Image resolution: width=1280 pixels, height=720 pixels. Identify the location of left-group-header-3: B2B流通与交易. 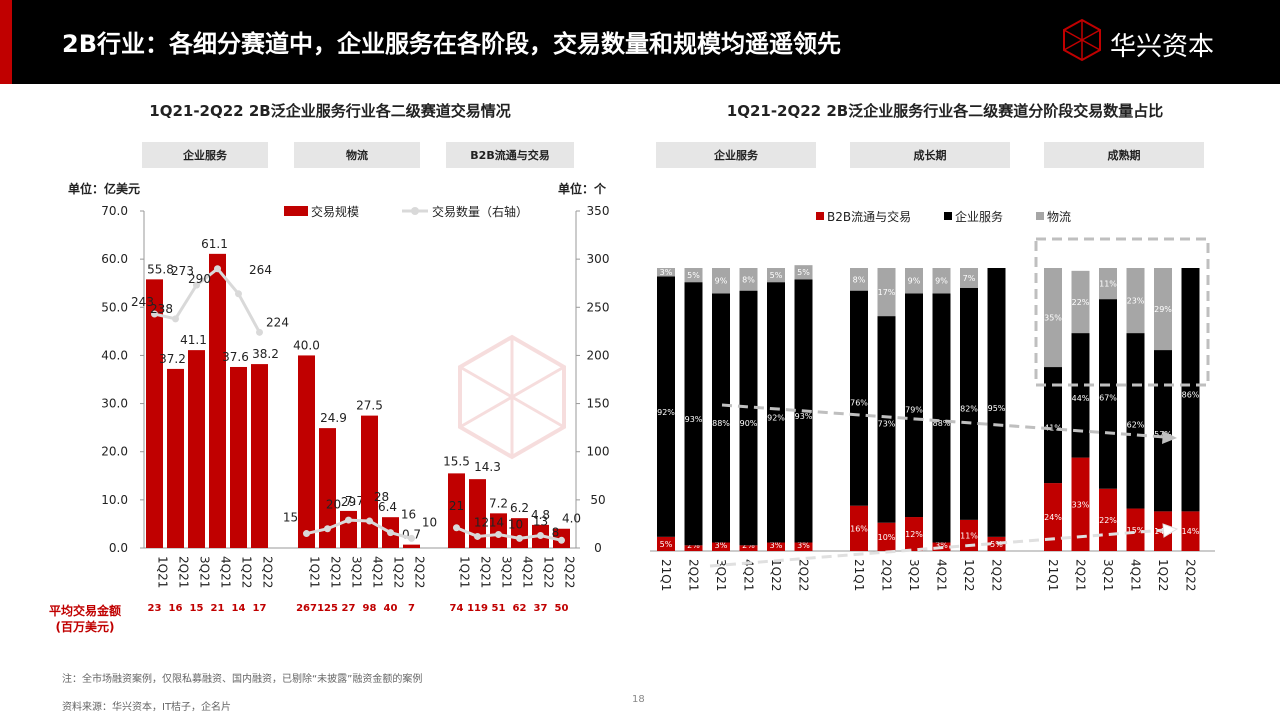
(510, 155).